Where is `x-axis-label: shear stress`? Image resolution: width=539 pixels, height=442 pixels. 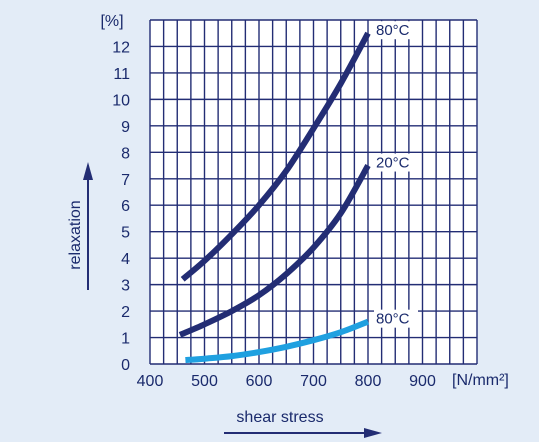
x-axis-label: shear stress is located at coordinates (279, 417).